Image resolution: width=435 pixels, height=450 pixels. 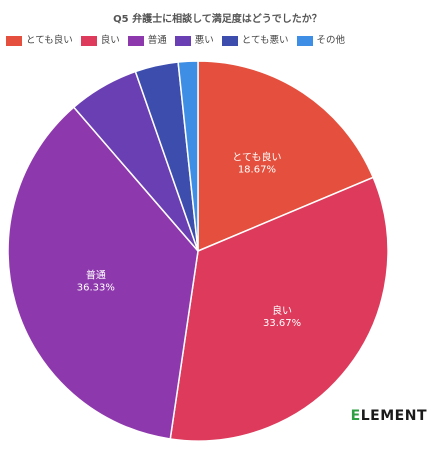 I want to click on legend-item: 普通, so click(x=147, y=41).